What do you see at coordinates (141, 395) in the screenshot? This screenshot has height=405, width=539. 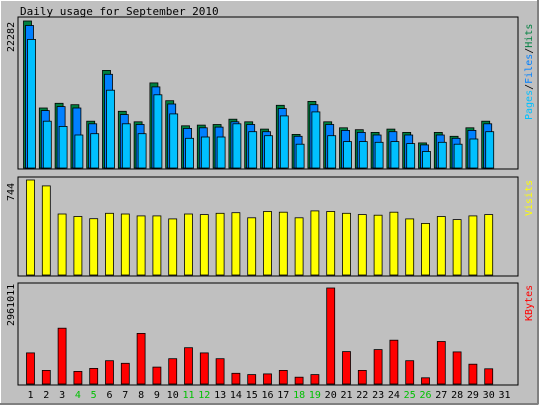 I see `day-label-8: 8` at bounding box center [141, 395].